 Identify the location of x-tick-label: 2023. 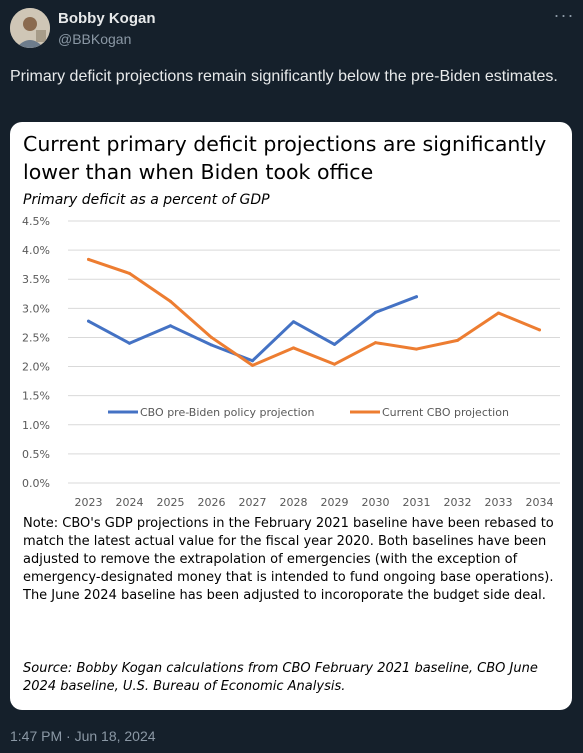
(89, 502).